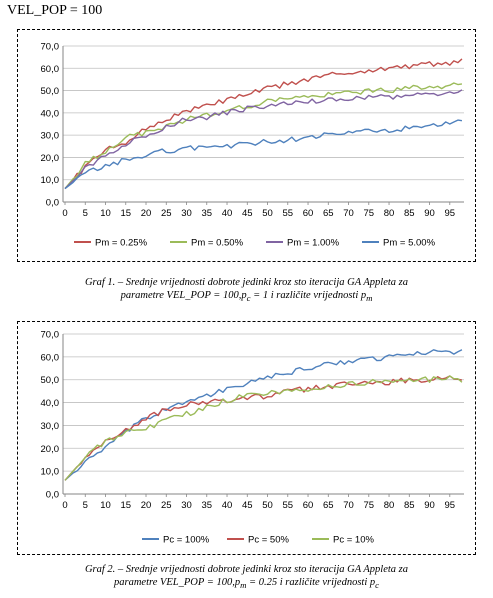 This screenshot has height=598, width=493. What do you see at coordinates (227, 213) in the screenshot?
I see `chart-1-x-tick-label: 40` at bounding box center [227, 213].